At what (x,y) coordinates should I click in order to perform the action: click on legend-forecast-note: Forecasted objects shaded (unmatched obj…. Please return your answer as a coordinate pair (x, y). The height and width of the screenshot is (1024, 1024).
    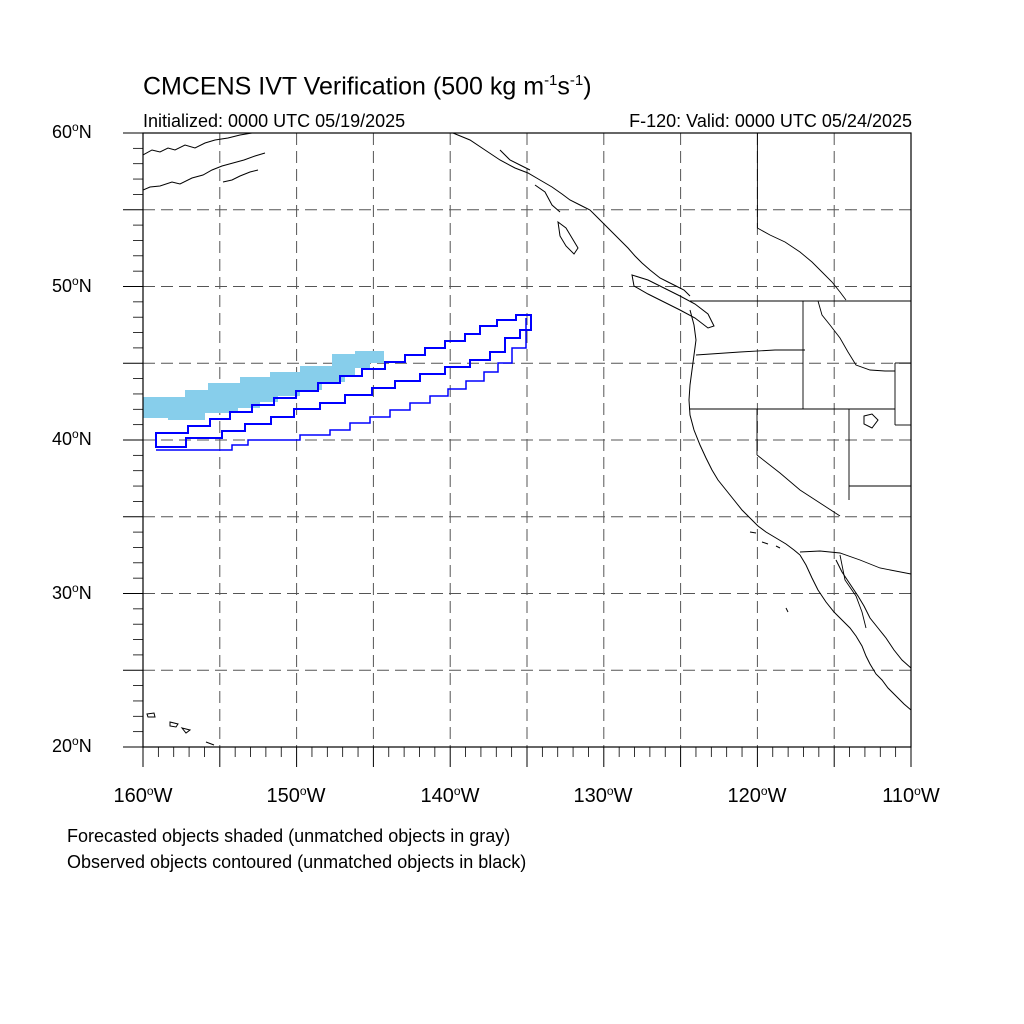
    Looking at the image, I should click on (289, 836).